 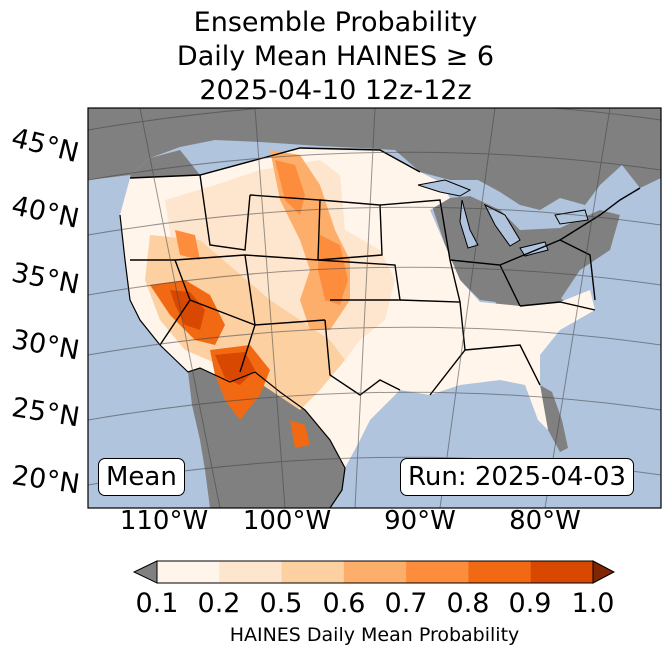 What do you see at coordinates (374, 159) in the screenshot?
I see `canada-masked-region` at bounding box center [374, 159].